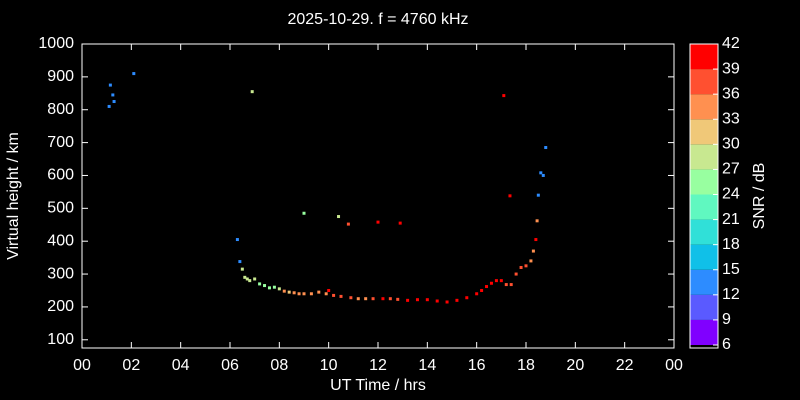 The width and height of the screenshot is (800, 400). Describe the element at coordinates (731, 144) in the screenshot. I see `colorbar-tick-label: 30` at that location.